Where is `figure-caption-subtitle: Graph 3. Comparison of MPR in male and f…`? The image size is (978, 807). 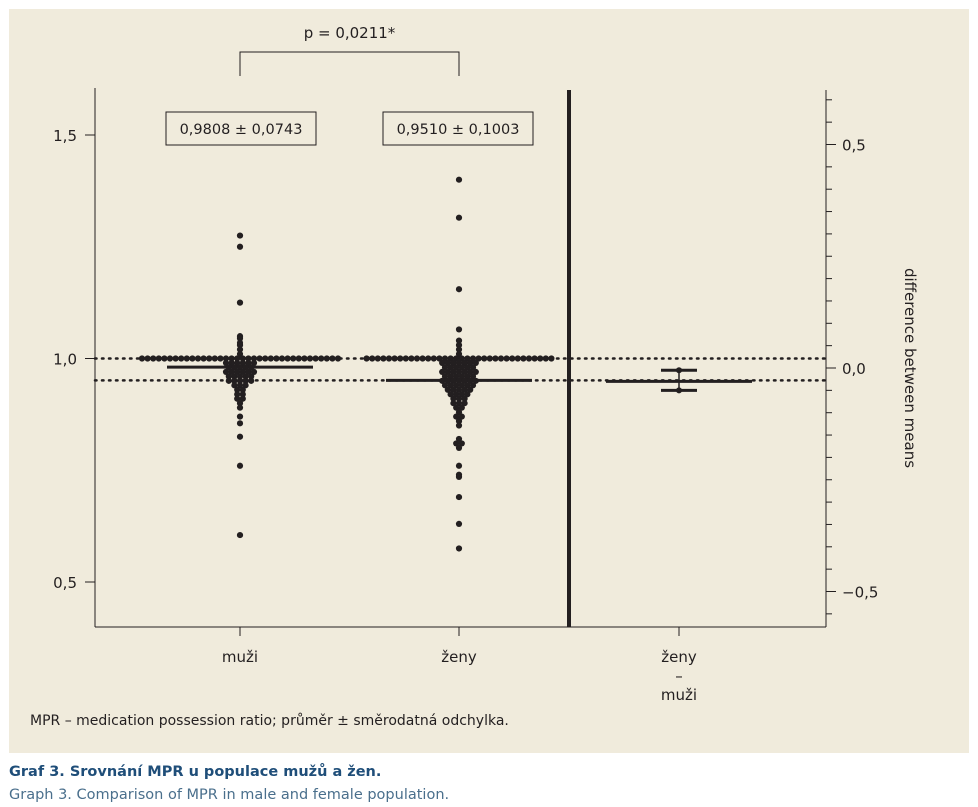
figure-caption-subtitle: Graph 3. Comparison of MPR in male and f… is located at coordinates (229, 795).